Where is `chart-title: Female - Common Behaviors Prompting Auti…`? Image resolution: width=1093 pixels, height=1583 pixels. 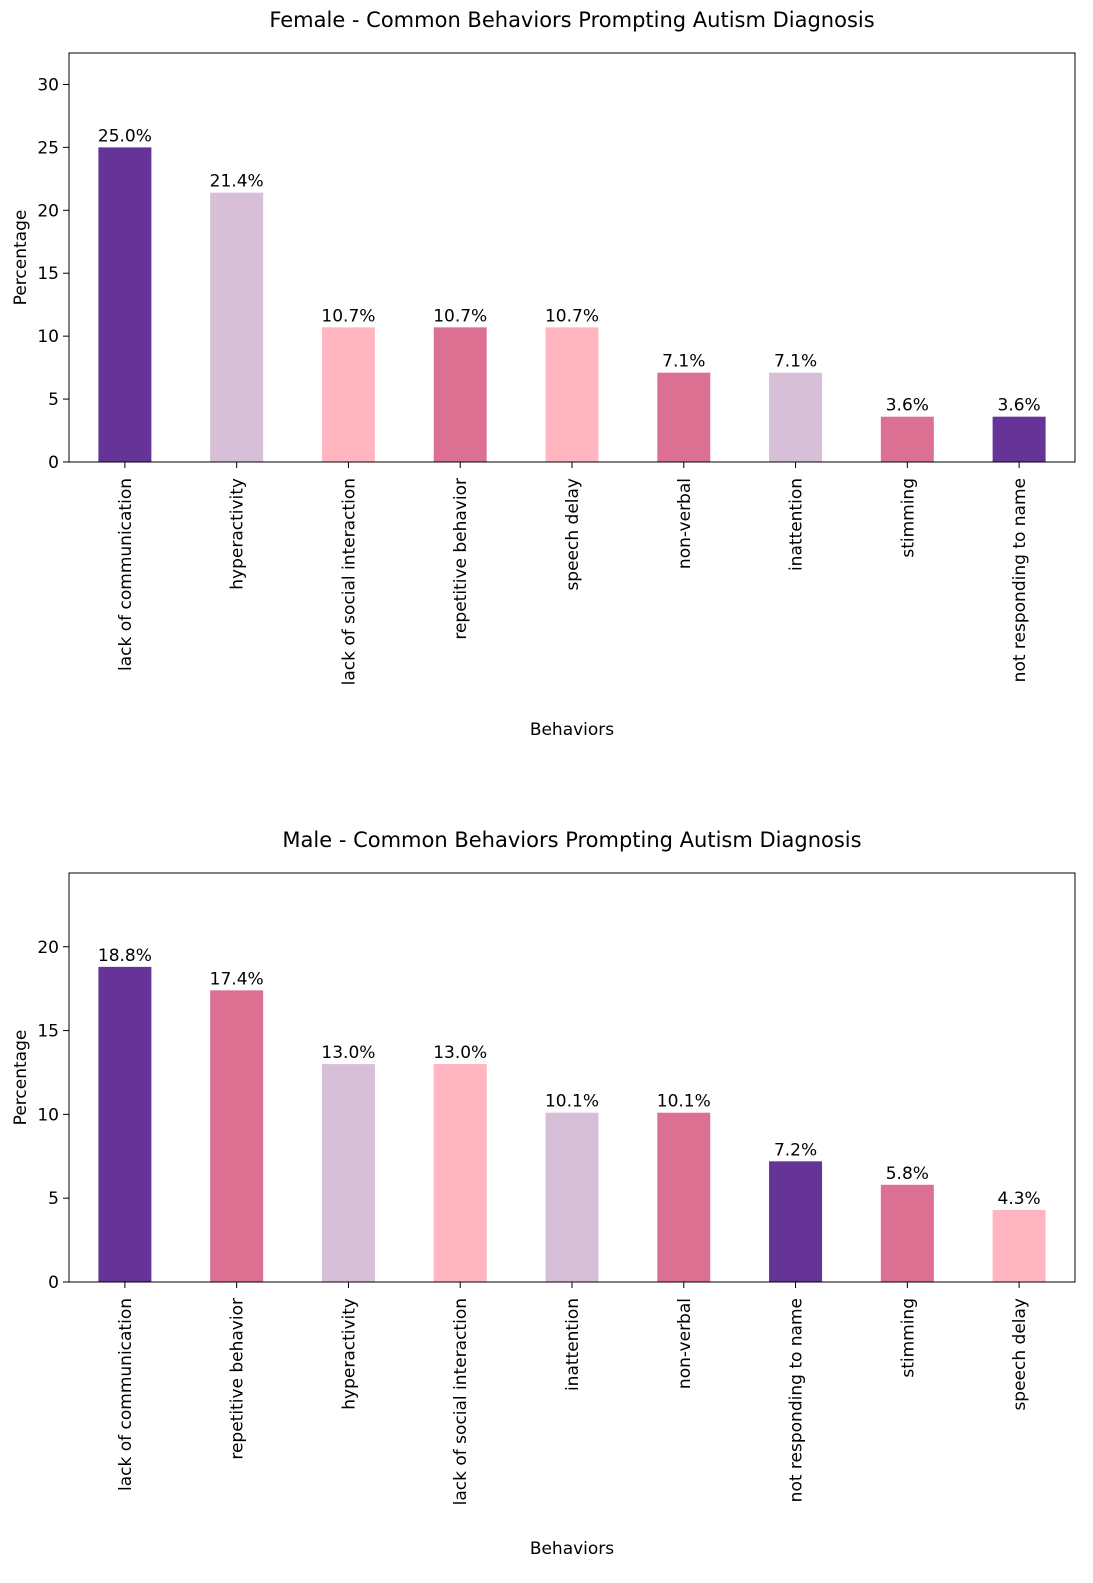 chart-title: Female - Common Behaviors Prompting Auti… is located at coordinates (571, 20).